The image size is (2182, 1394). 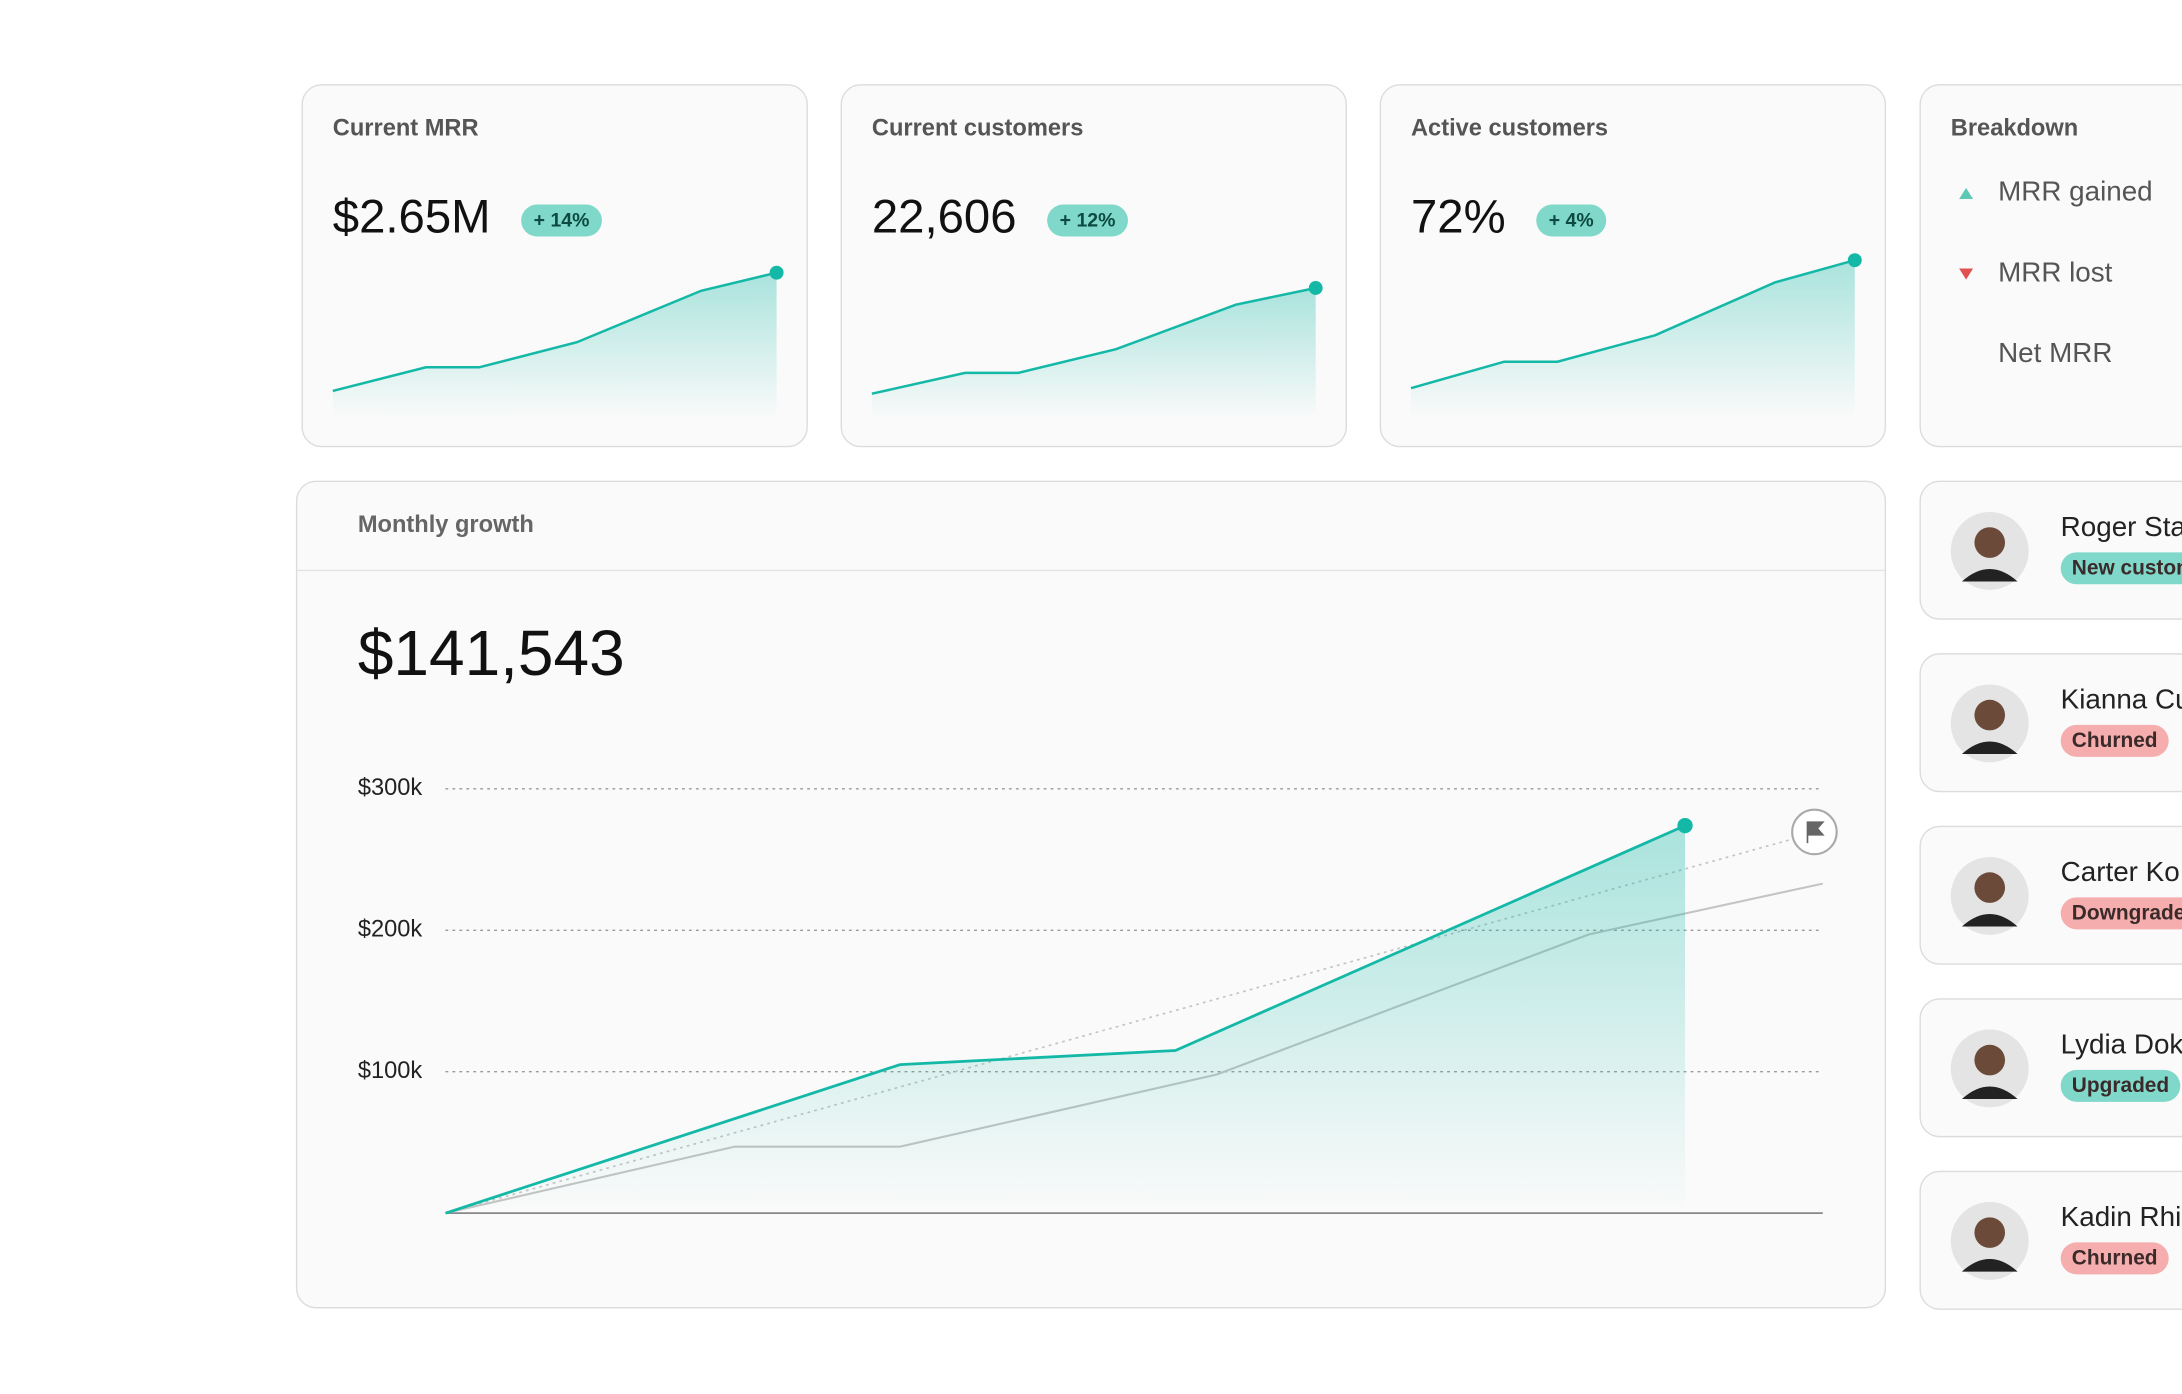 What do you see at coordinates (1509, 129) in the screenshot?
I see `kpi-title: Active customers` at bounding box center [1509, 129].